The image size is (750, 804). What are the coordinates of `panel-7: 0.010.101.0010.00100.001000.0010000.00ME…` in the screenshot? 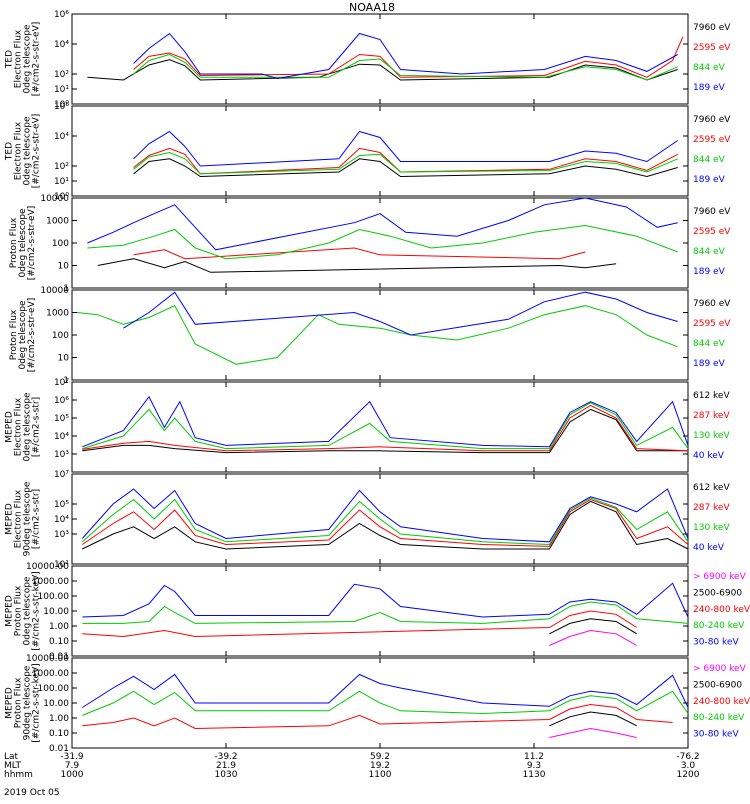 It's located at (377, 612).